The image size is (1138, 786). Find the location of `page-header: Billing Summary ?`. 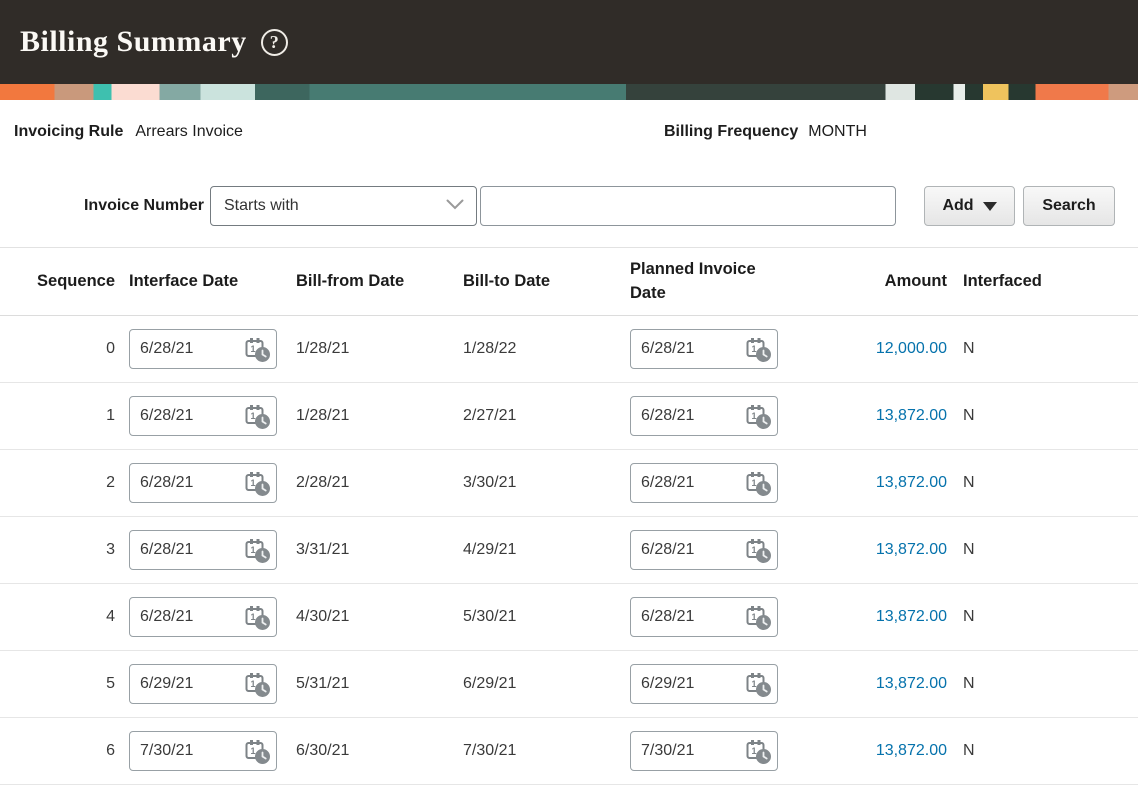

page-header: Billing Summary ? is located at coordinates (569, 42).